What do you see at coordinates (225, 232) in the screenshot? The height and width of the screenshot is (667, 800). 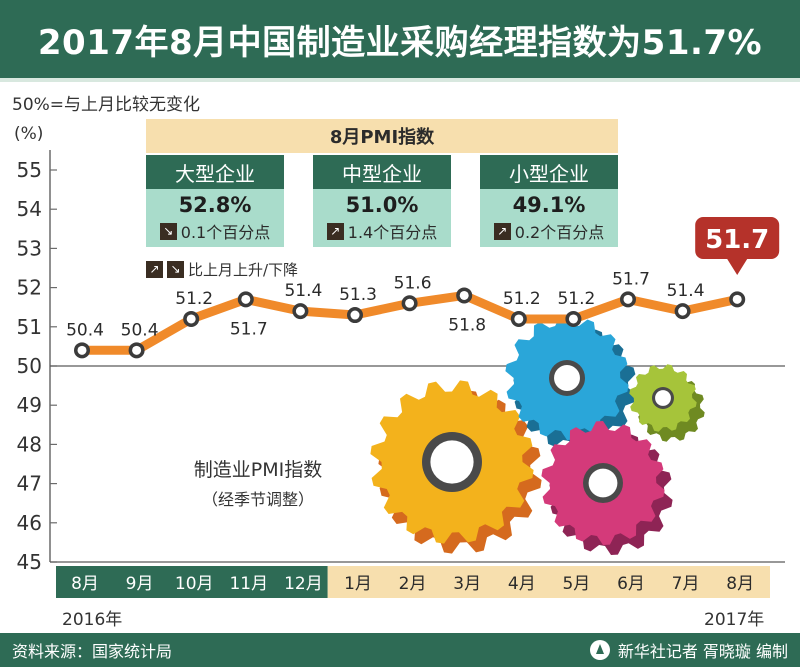 I see `card-change: 0.1个百分点` at bounding box center [225, 232].